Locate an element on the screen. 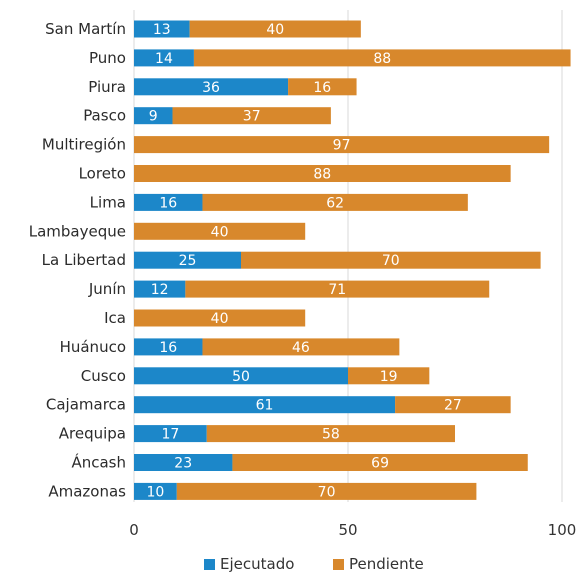 The width and height of the screenshot is (576, 574). category-label: Áncash is located at coordinates (98, 462).